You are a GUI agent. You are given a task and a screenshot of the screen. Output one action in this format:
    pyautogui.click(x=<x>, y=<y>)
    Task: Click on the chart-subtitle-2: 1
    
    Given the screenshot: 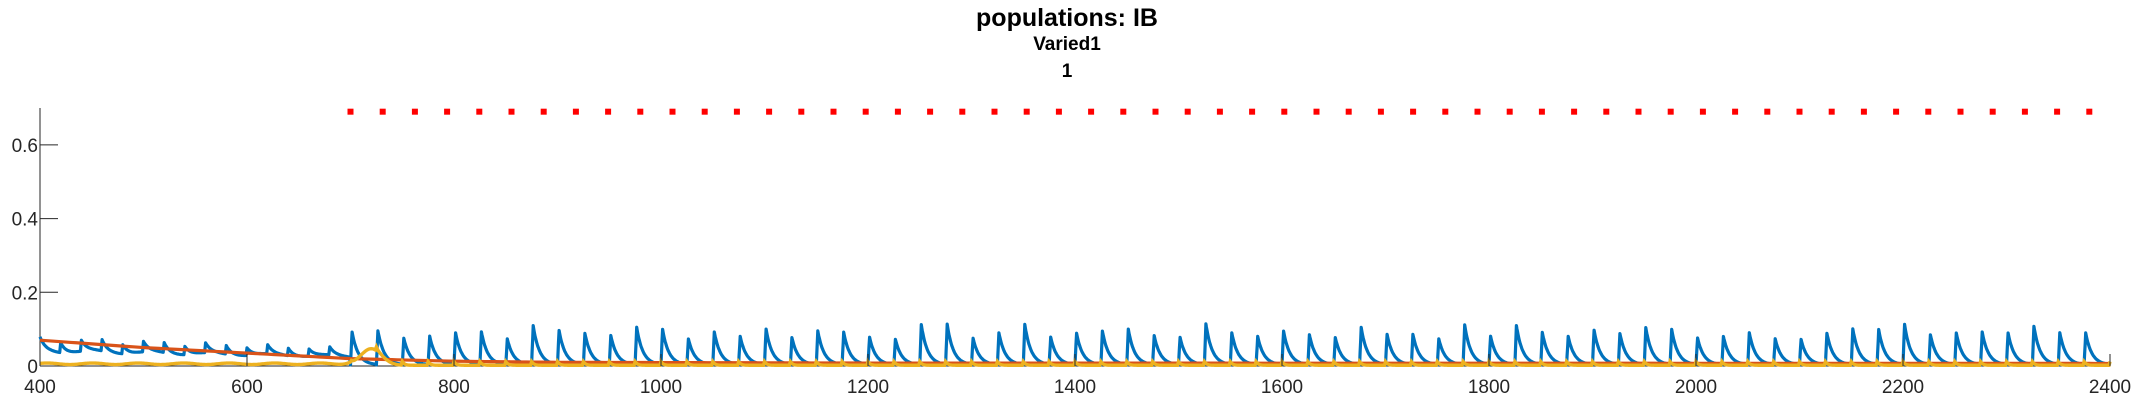 What is the action you would take?
    pyautogui.click(x=1067, y=71)
    